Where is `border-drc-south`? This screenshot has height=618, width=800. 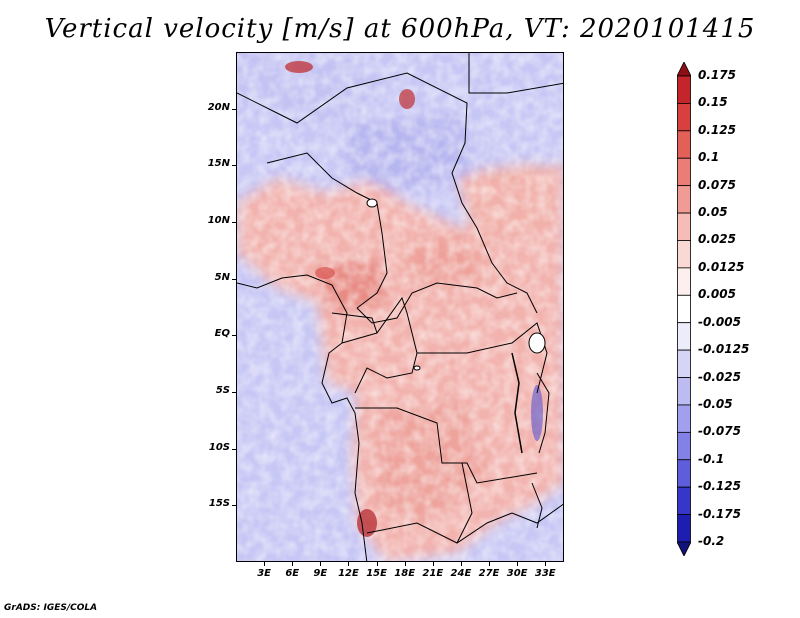
border-drc-south is located at coordinates (446, 445).